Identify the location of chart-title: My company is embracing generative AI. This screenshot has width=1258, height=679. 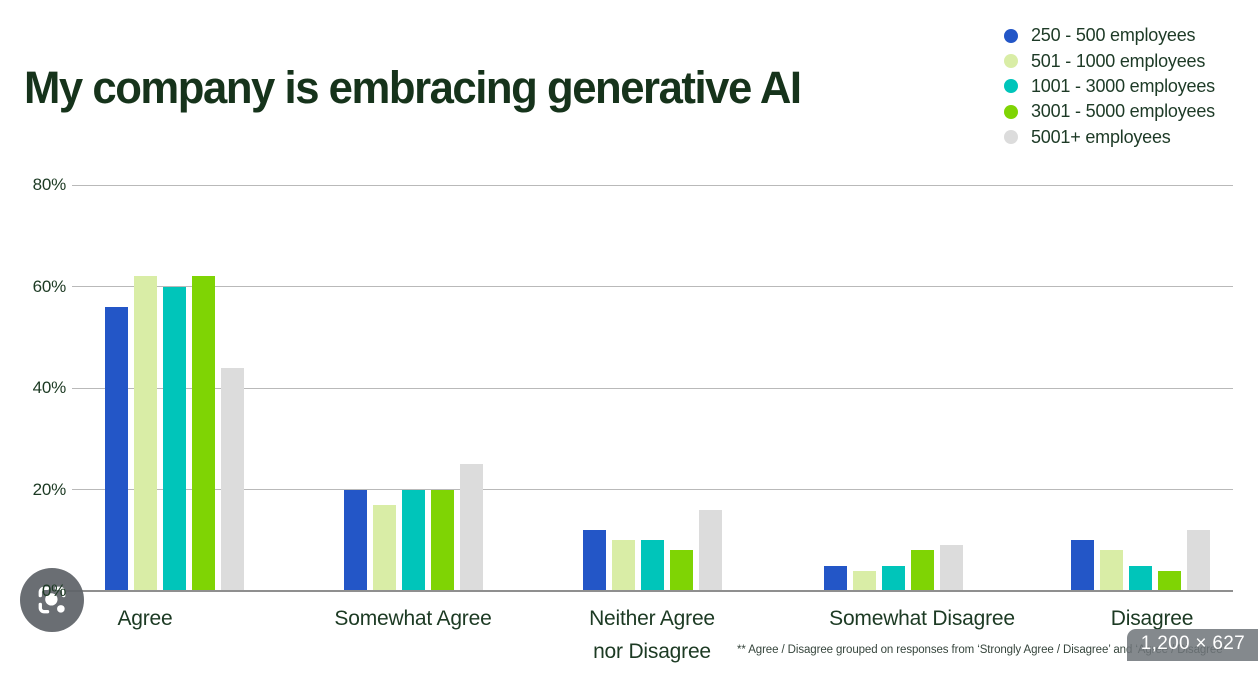
(413, 88).